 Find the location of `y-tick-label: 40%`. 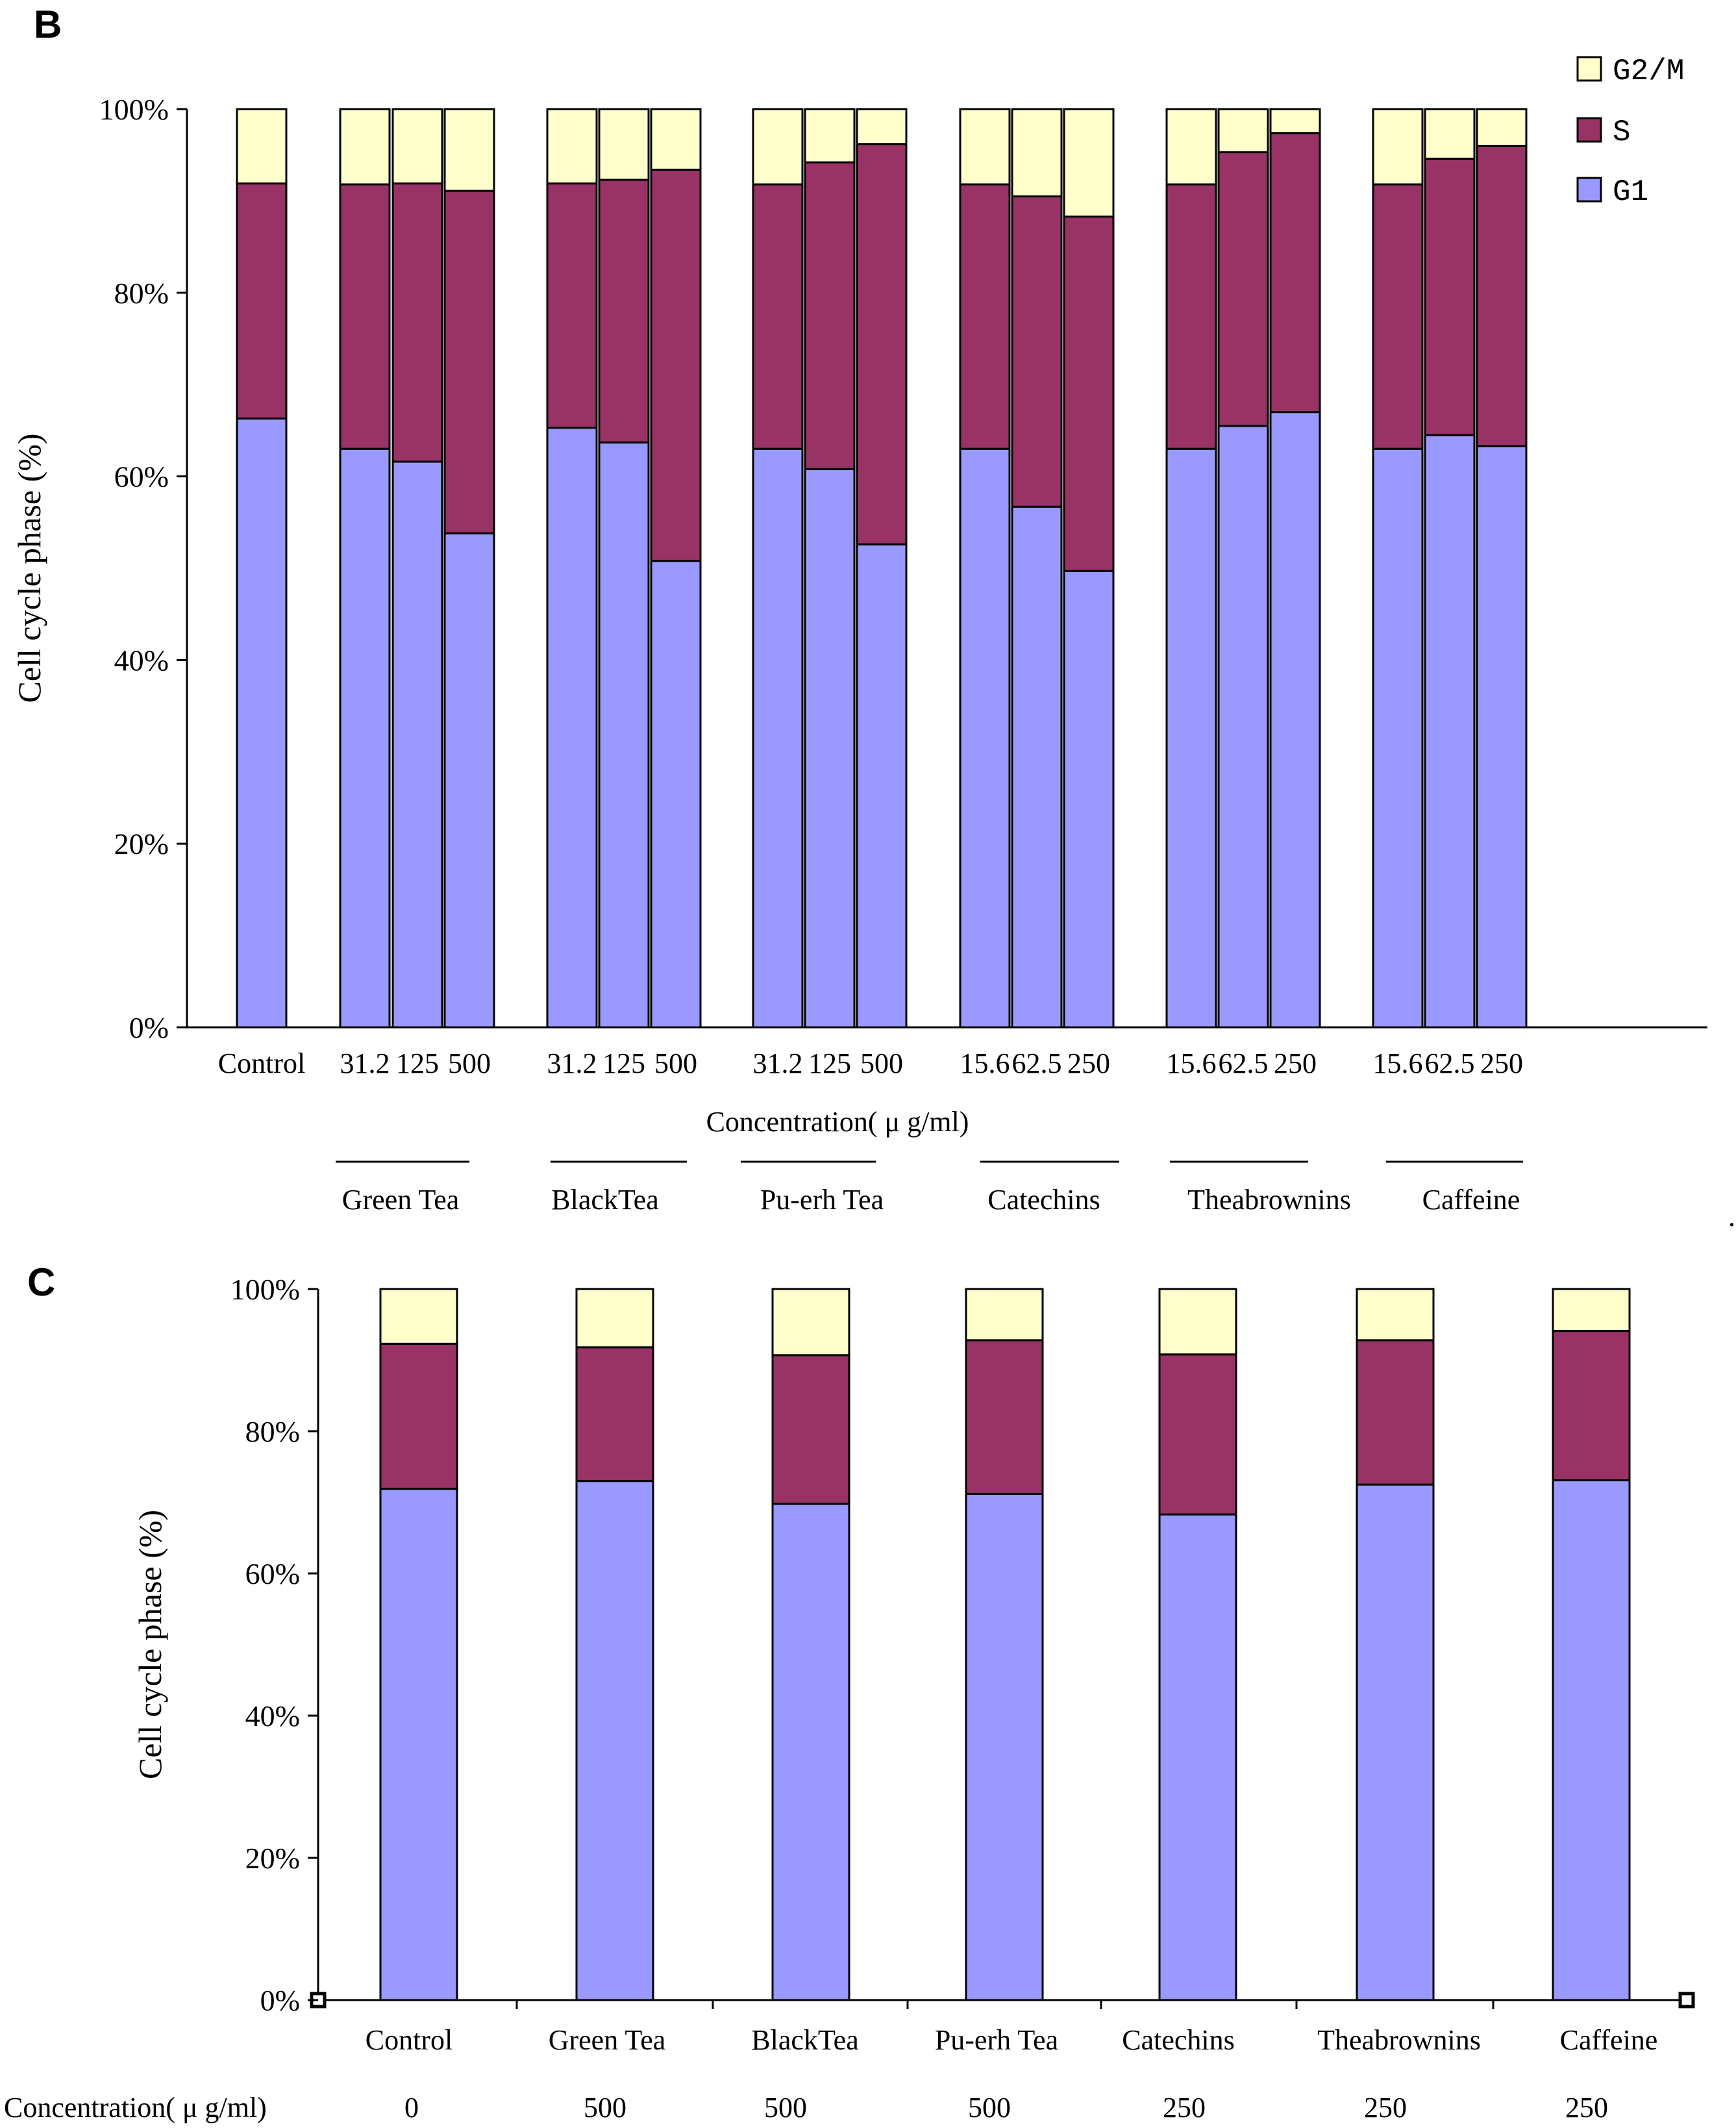

y-tick-label: 40% is located at coordinates (272, 1716).